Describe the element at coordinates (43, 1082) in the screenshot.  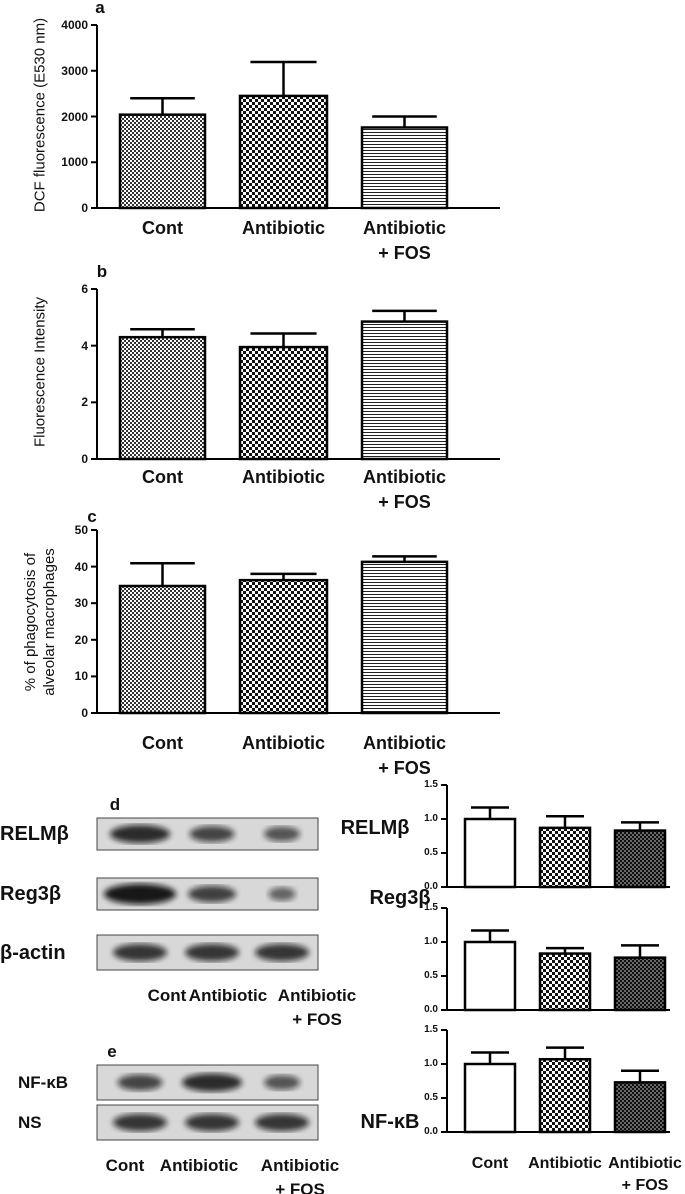
I see `blot-row-label: NF-κB` at that location.